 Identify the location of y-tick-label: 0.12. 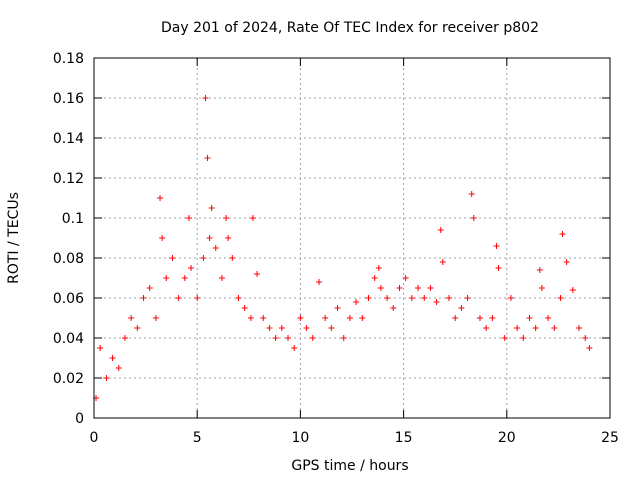
(68, 179).